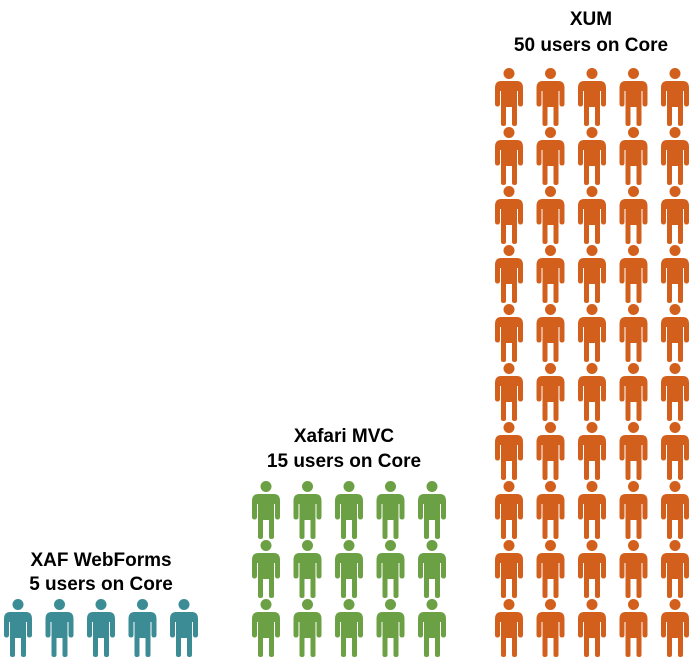  I want to click on group-xaf-webforms: XAF WebForms 5 users on Core, so click(101, 603).